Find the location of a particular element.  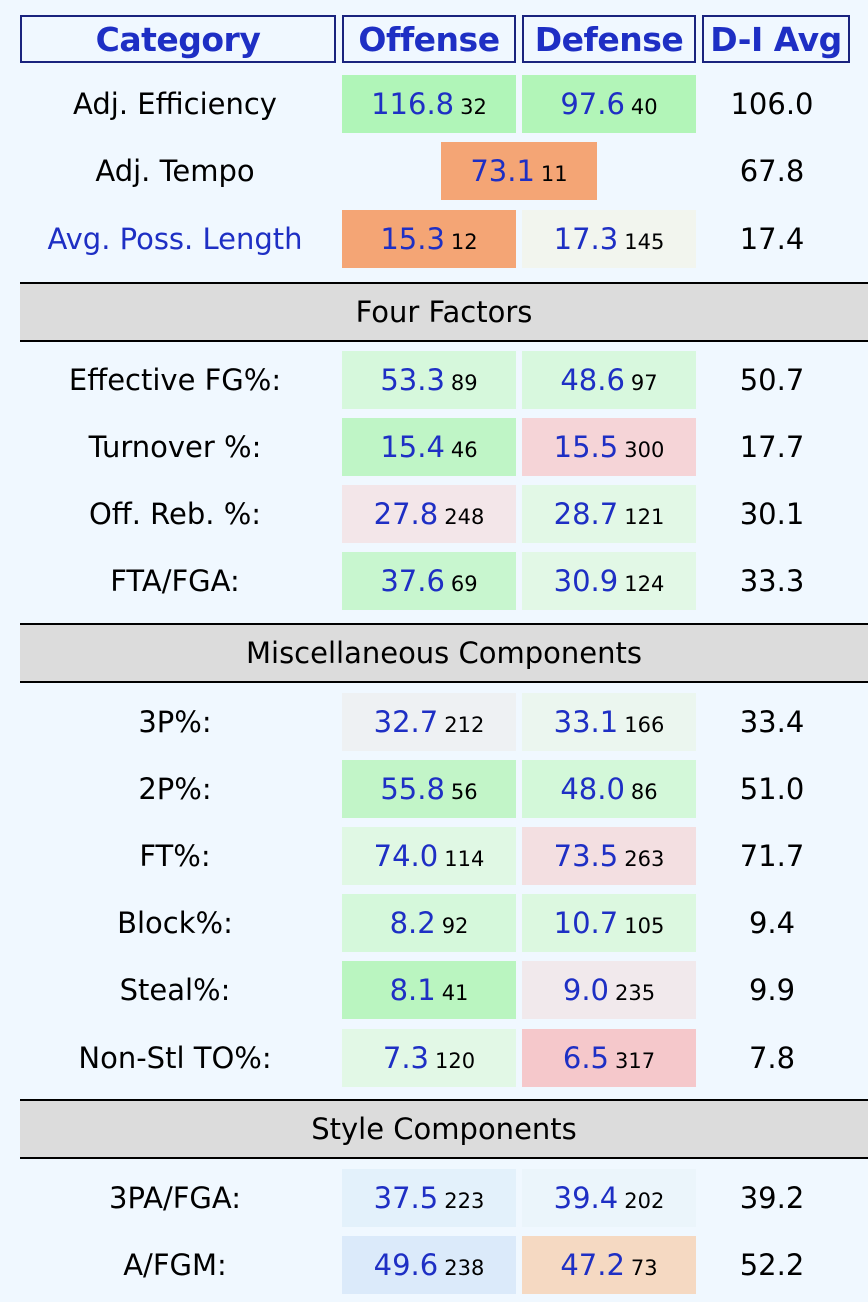

row-fta-fga: FTA/FGA: 37.6 69 30.9 124 33.3 is located at coordinates (434, 581).